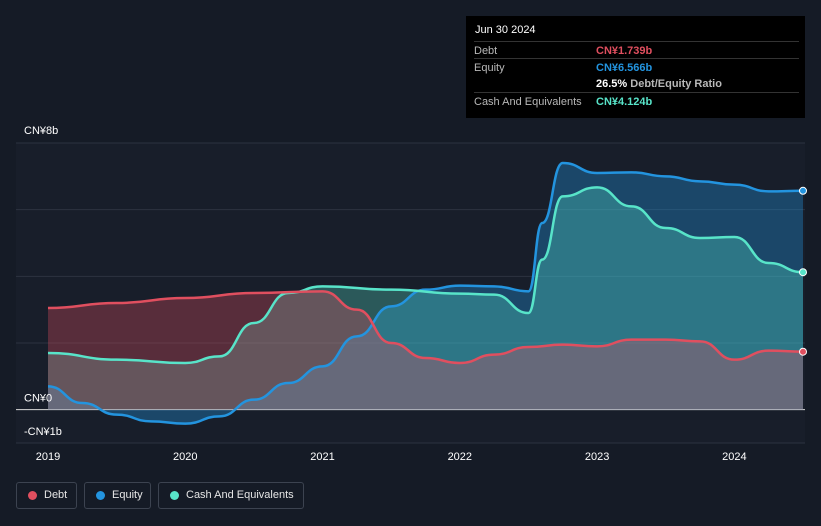  What do you see at coordinates (100, 495) in the screenshot?
I see `legend-dot-equity` at bounding box center [100, 495].